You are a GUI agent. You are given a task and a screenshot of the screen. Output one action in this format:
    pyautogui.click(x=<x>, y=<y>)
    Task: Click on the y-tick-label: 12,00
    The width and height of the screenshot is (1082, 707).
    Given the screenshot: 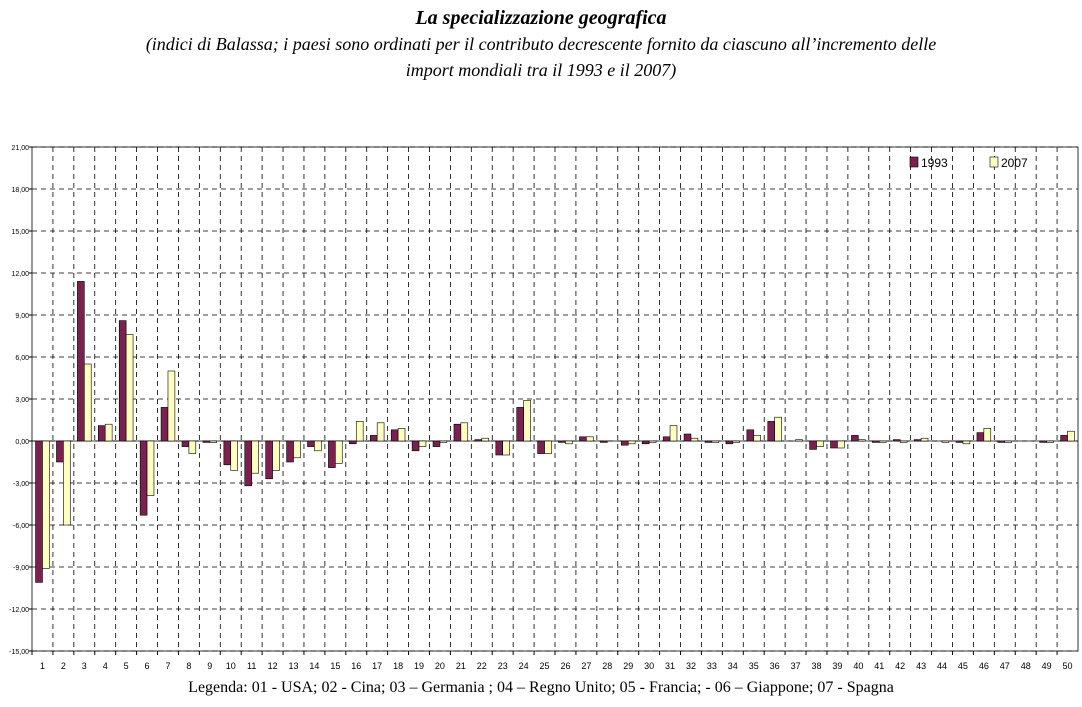 What is the action you would take?
    pyautogui.click(x=20, y=274)
    